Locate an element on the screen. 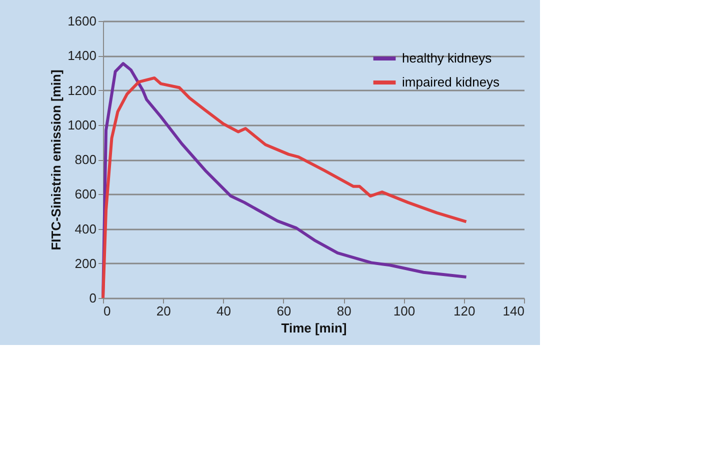  x-tick-label: 100 is located at coordinates (404, 311).